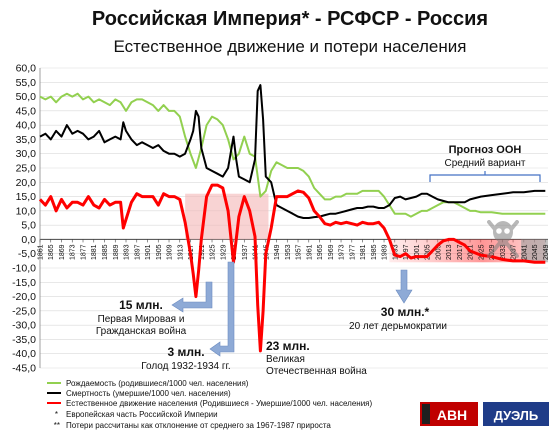  What do you see at coordinates (73, 252) in the screenshot?
I see `x-tick-label: 1873` at bounding box center [73, 252].